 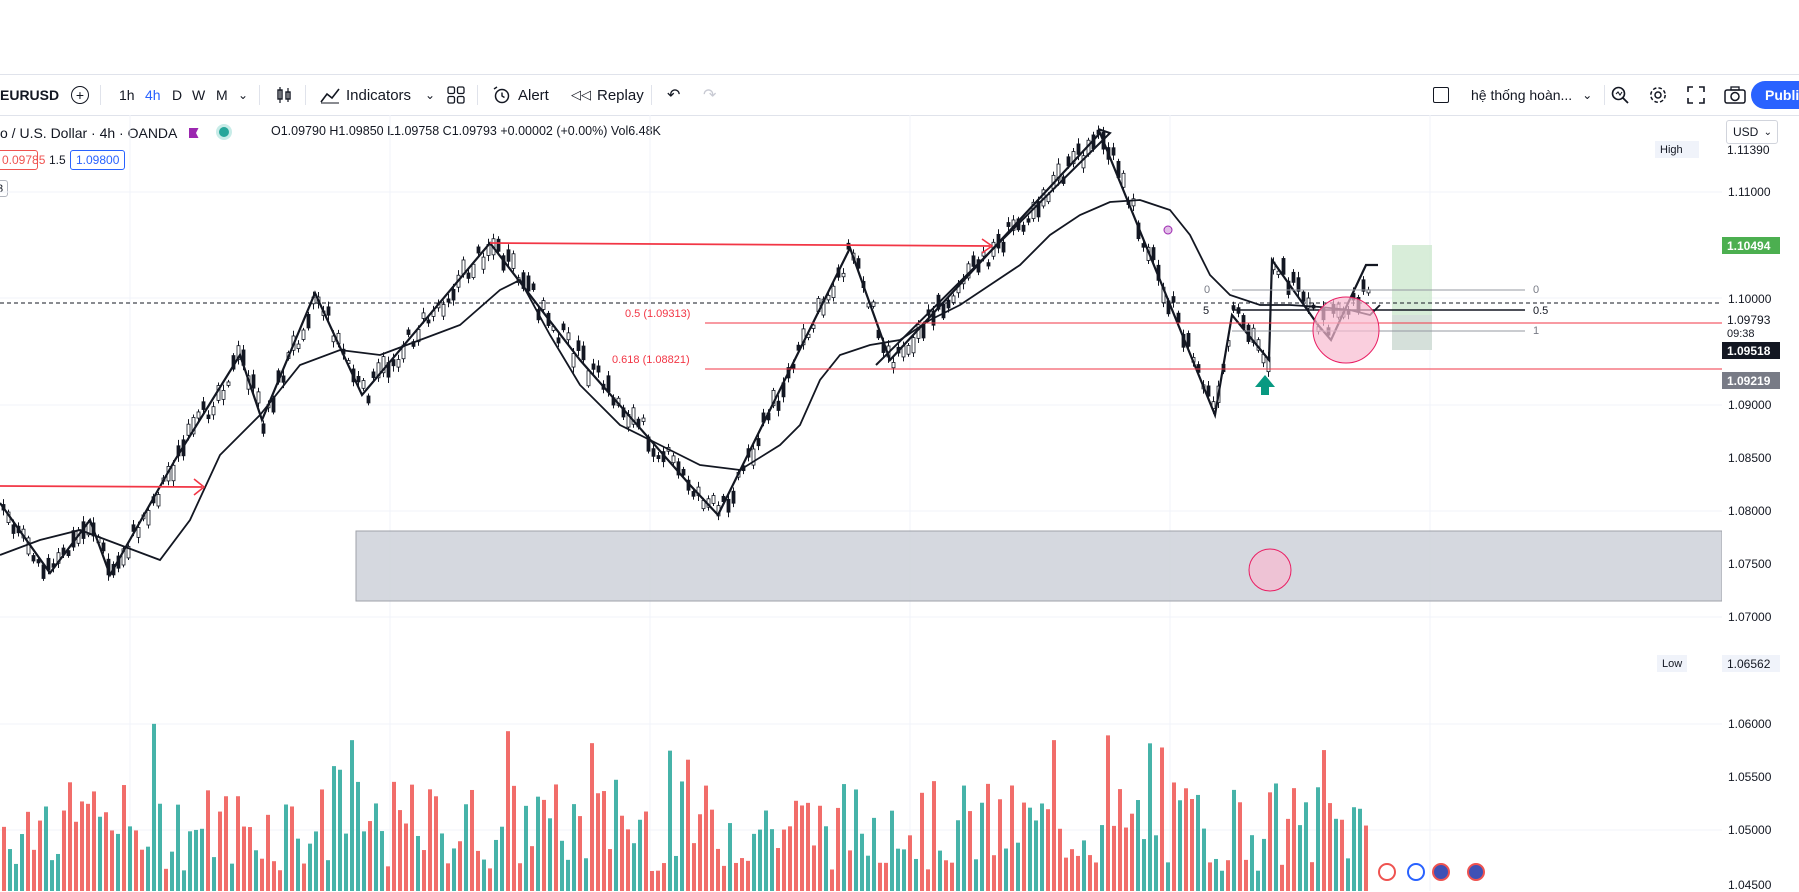 I want to click on spread-value: 1.5, so click(x=57, y=160).